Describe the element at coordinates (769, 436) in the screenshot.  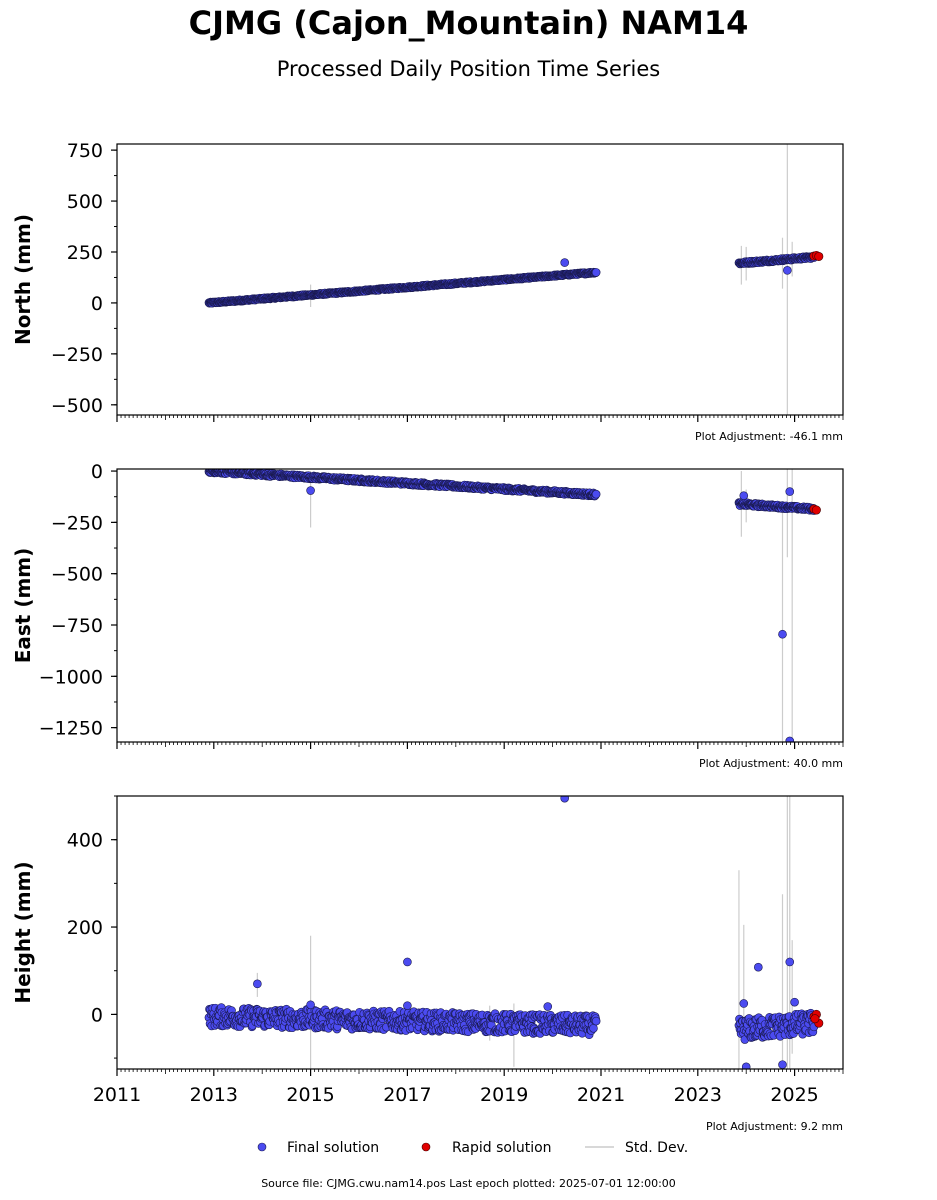
I see `plot-adjustment-note: Plot Adjustment: -46.1 mm` at that location.